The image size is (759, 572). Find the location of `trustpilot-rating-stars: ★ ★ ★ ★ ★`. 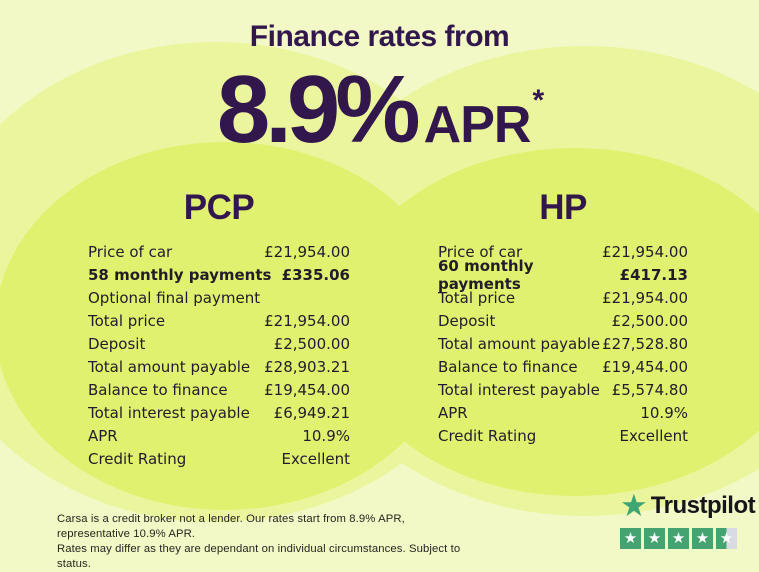

trustpilot-rating-stars: ★ ★ ★ ★ ★ is located at coordinates (684, 538).